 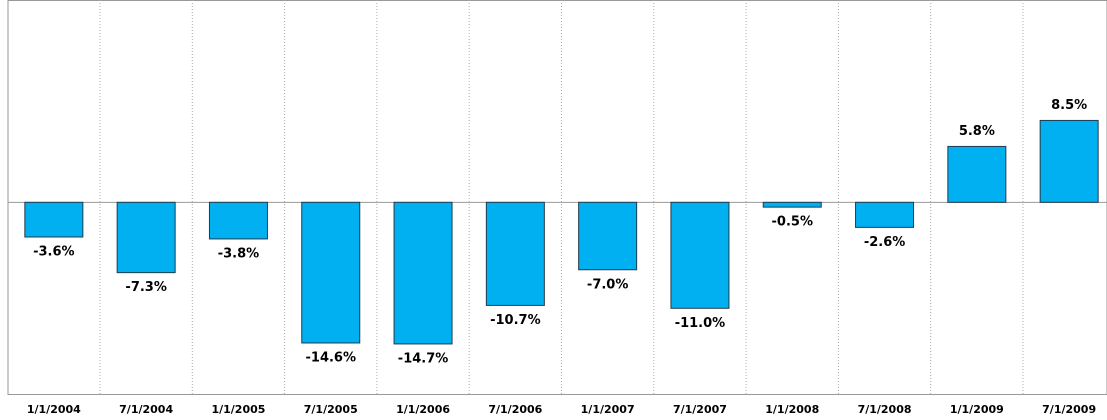 What do you see at coordinates (608, 409) in the screenshot?
I see `x-tick-label: 1/1/2007` at bounding box center [608, 409].